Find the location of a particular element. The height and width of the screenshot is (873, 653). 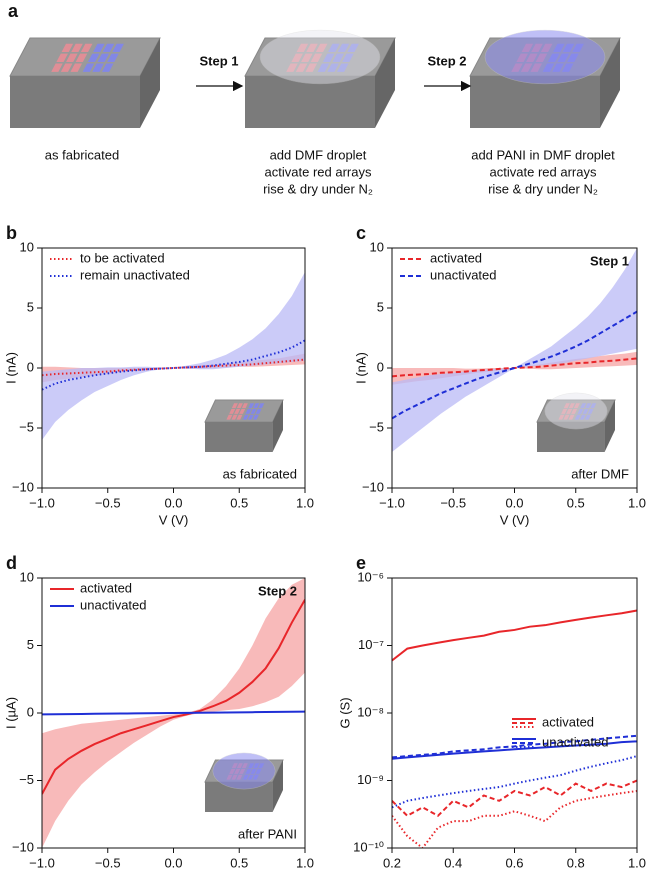

x-tick-label: 0.8 is located at coordinates (576, 862).